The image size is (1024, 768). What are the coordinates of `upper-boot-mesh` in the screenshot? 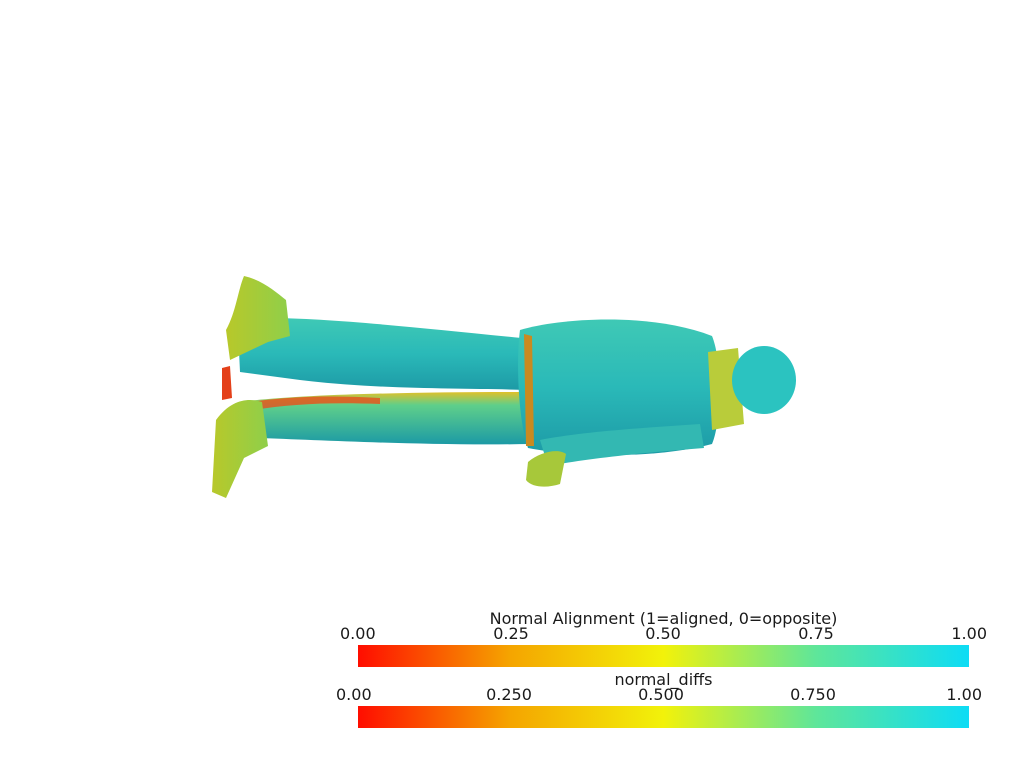 It's located at (258, 318).